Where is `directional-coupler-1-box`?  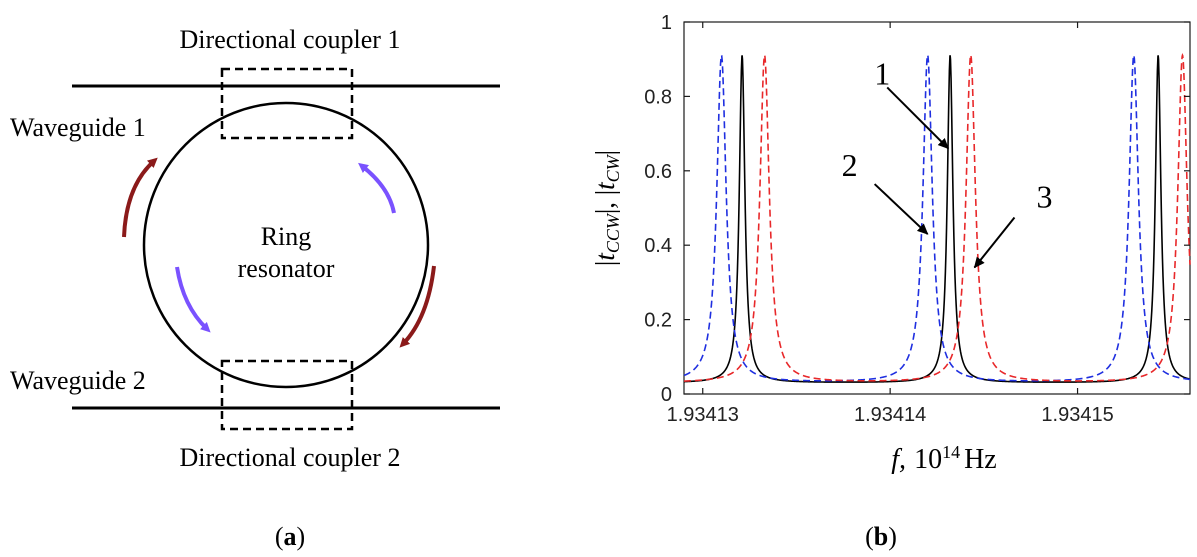 directional-coupler-1-box is located at coordinates (287, 103).